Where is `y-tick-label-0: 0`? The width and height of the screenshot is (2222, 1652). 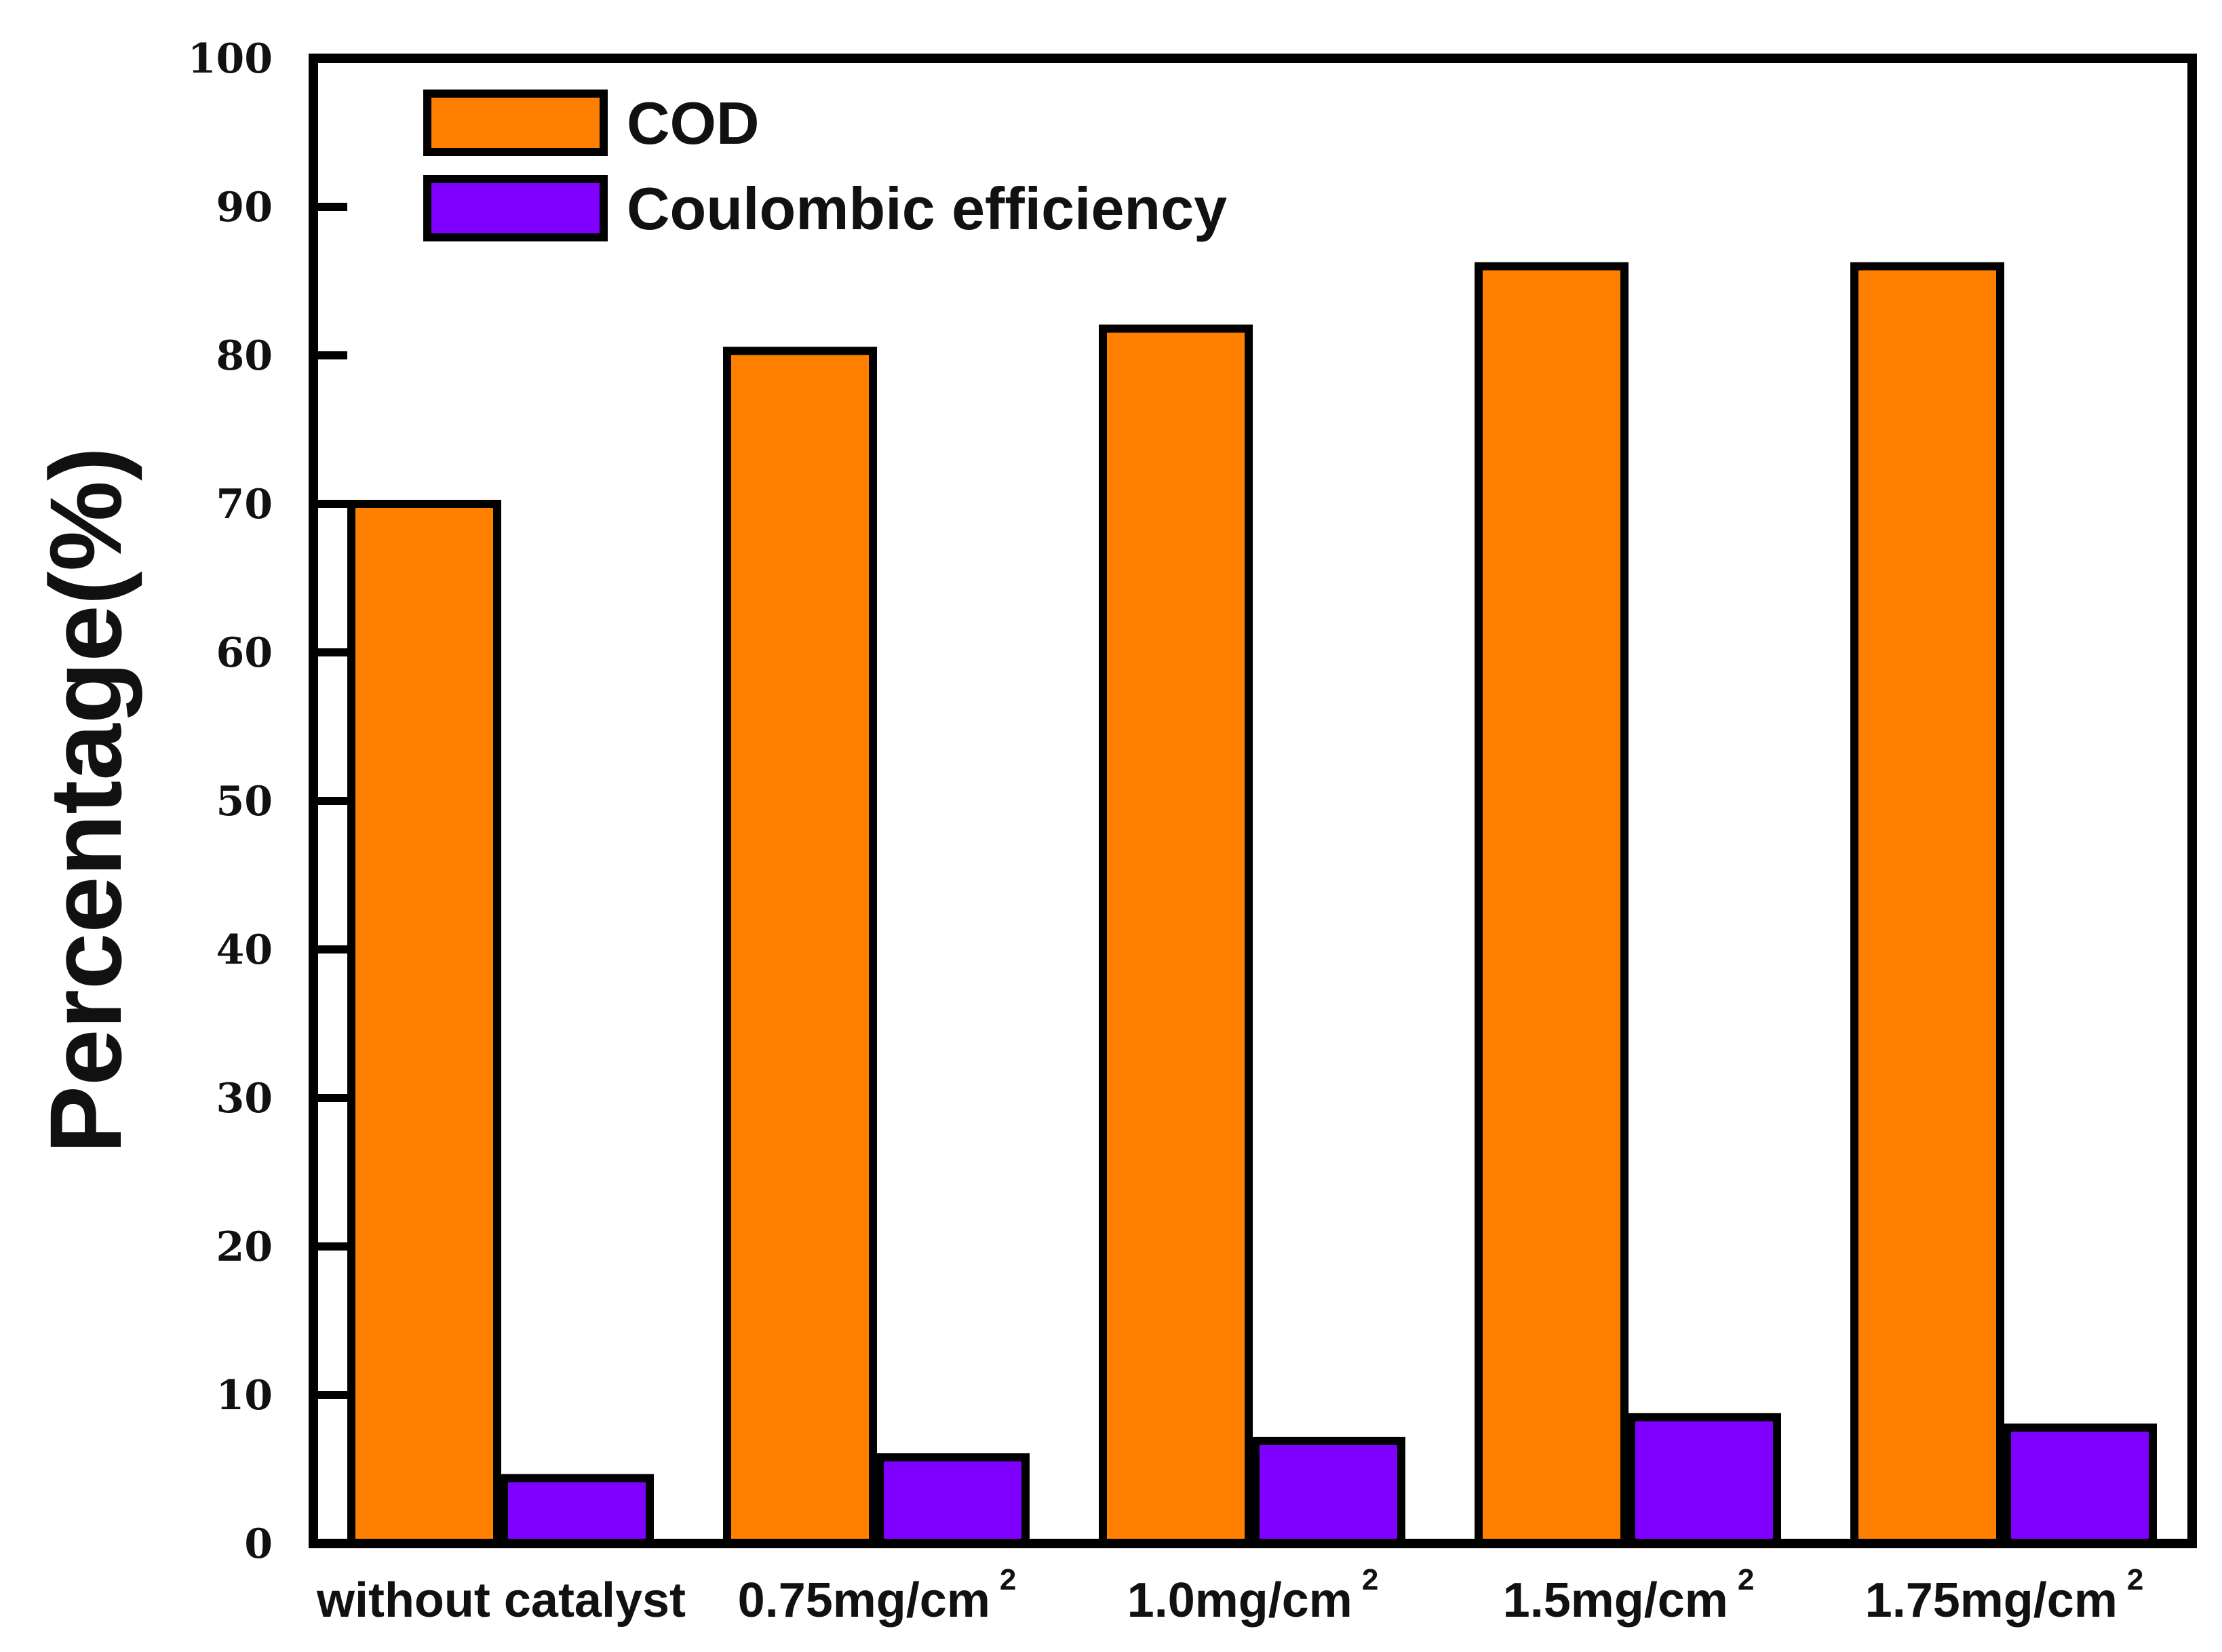
y-tick-label-0: 0 is located at coordinates (259, 1544).